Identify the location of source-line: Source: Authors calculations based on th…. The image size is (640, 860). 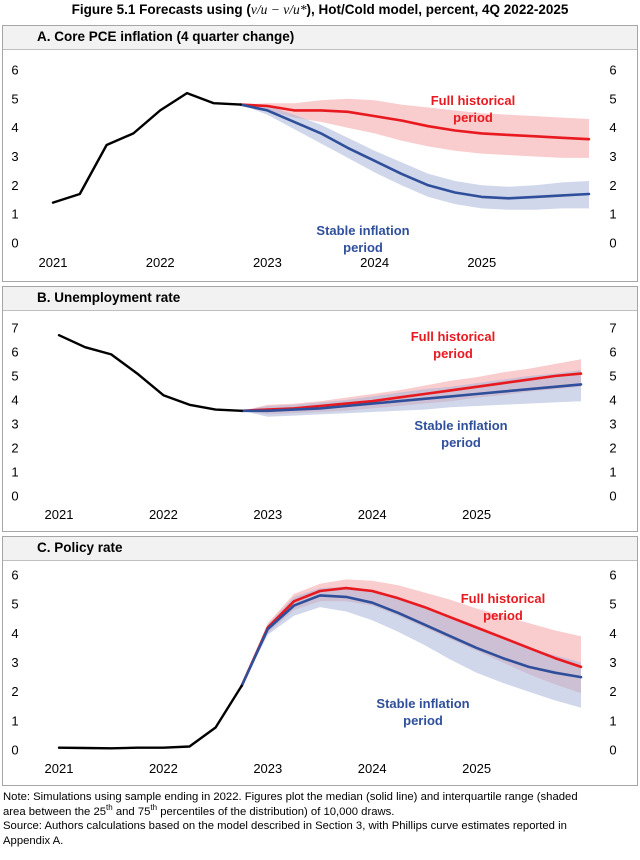
(285, 826).